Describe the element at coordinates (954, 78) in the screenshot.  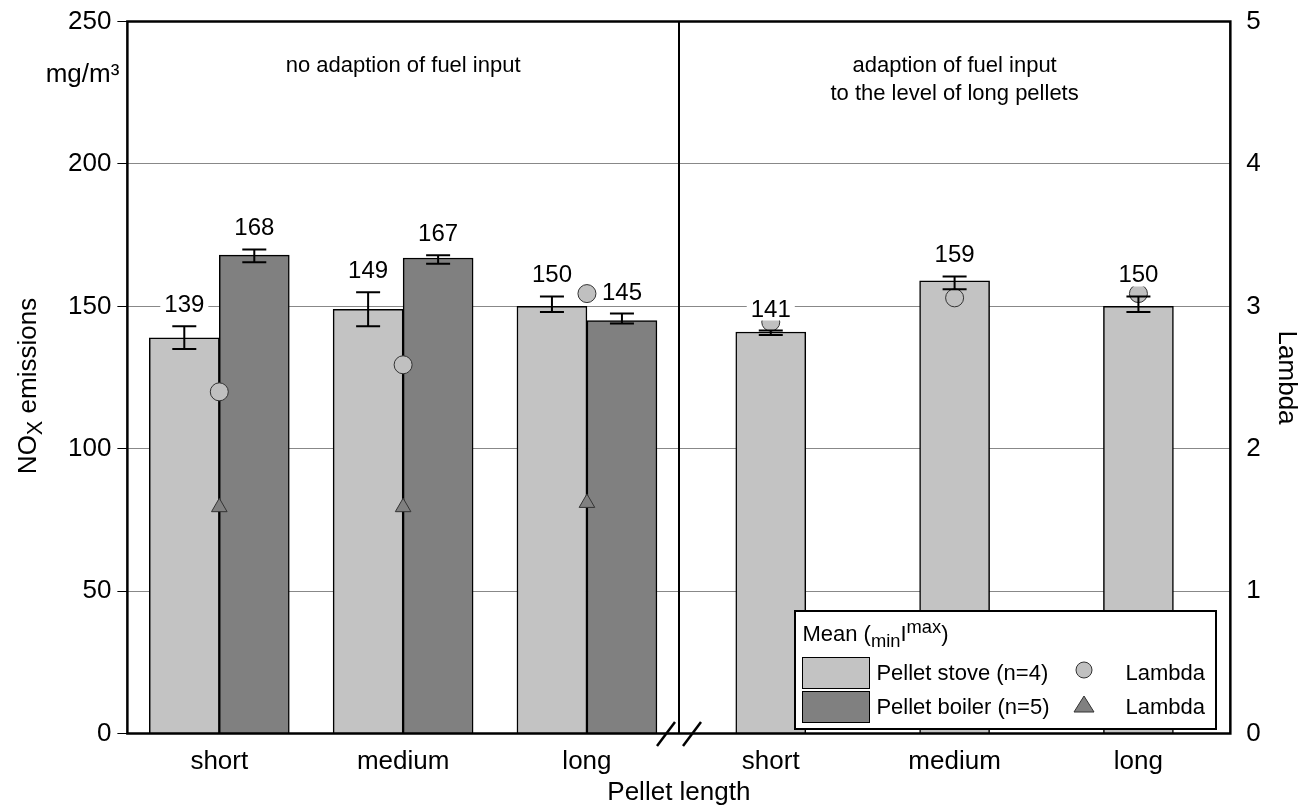
I see `annotation: adaption of fuel input to the level of long pellets` at that location.